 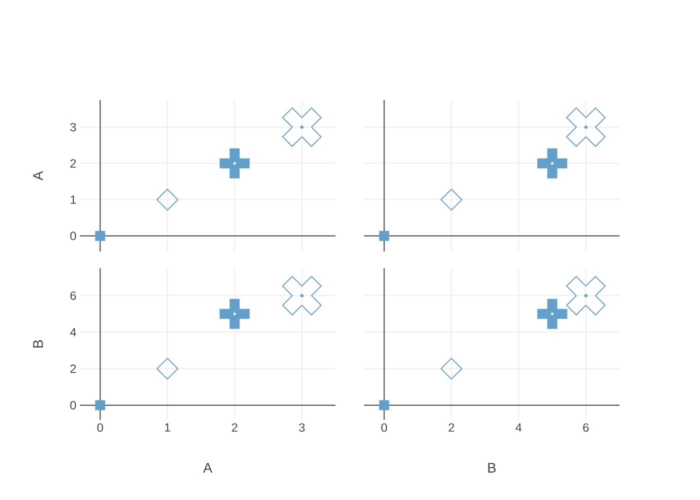 I want to click on x-tick-label: 6, so click(x=586, y=427).